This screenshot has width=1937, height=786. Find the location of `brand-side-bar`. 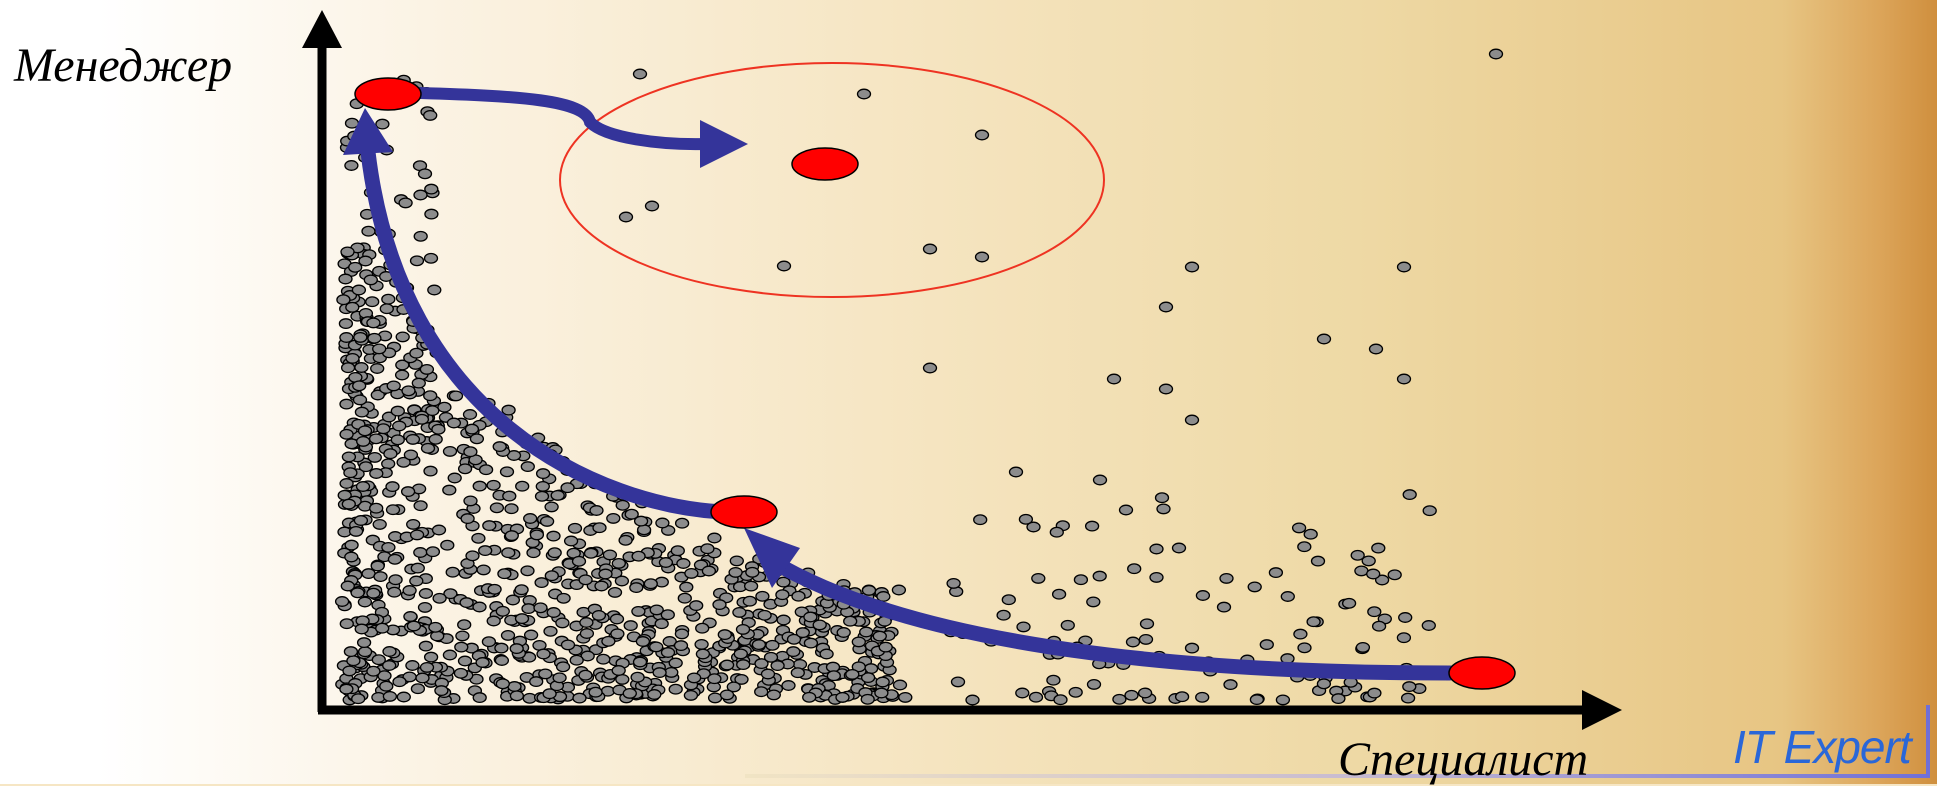

brand-side-bar is located at coordinates (1928, 741).